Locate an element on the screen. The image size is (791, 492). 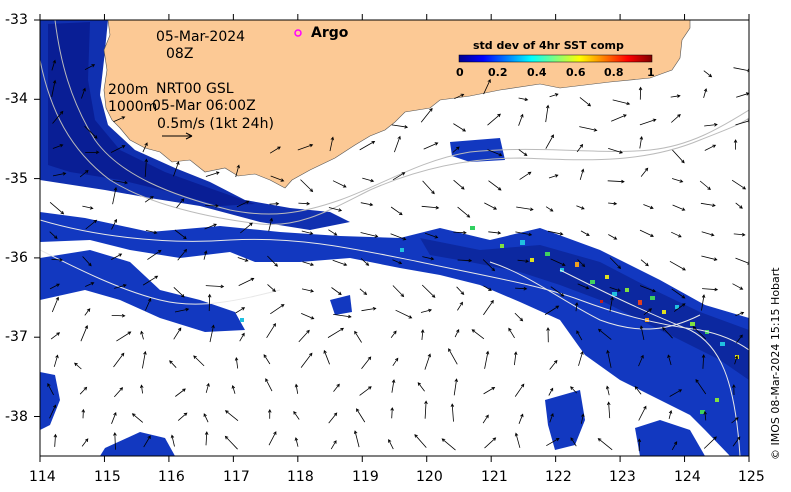
product-label: NRT00 GSL is located at coordinates (195, 89).